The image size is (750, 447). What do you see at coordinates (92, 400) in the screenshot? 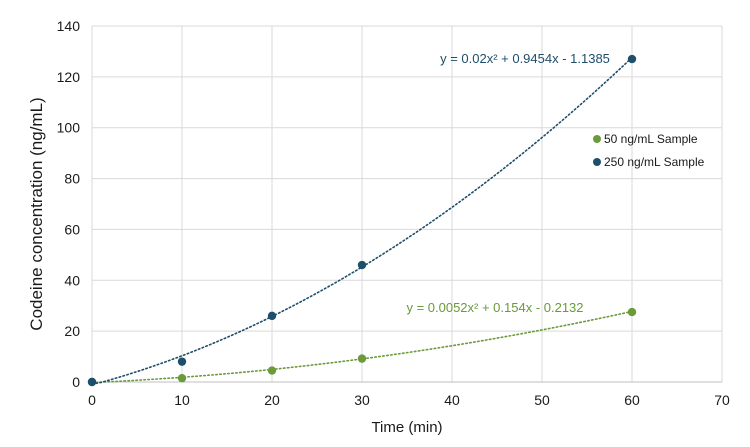
I see `x-tick-label: 0` at bounding box center [92, 400].